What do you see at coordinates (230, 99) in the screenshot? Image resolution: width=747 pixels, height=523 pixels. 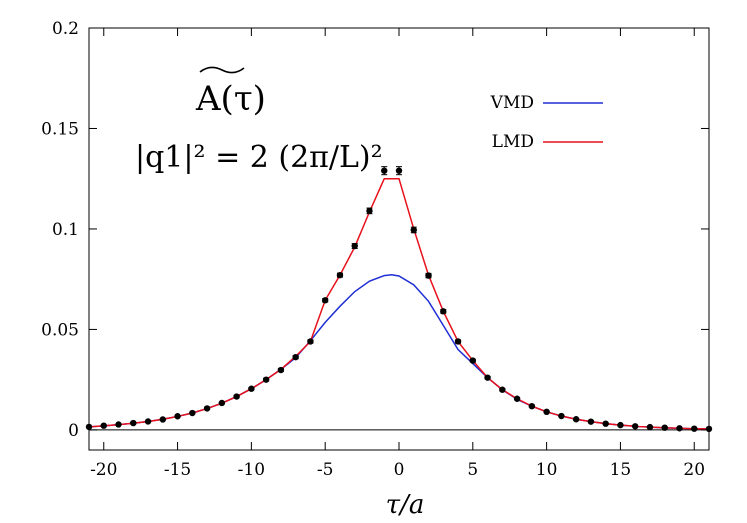 I see `function-label: A(τ)` at bounding box center [230, 99].